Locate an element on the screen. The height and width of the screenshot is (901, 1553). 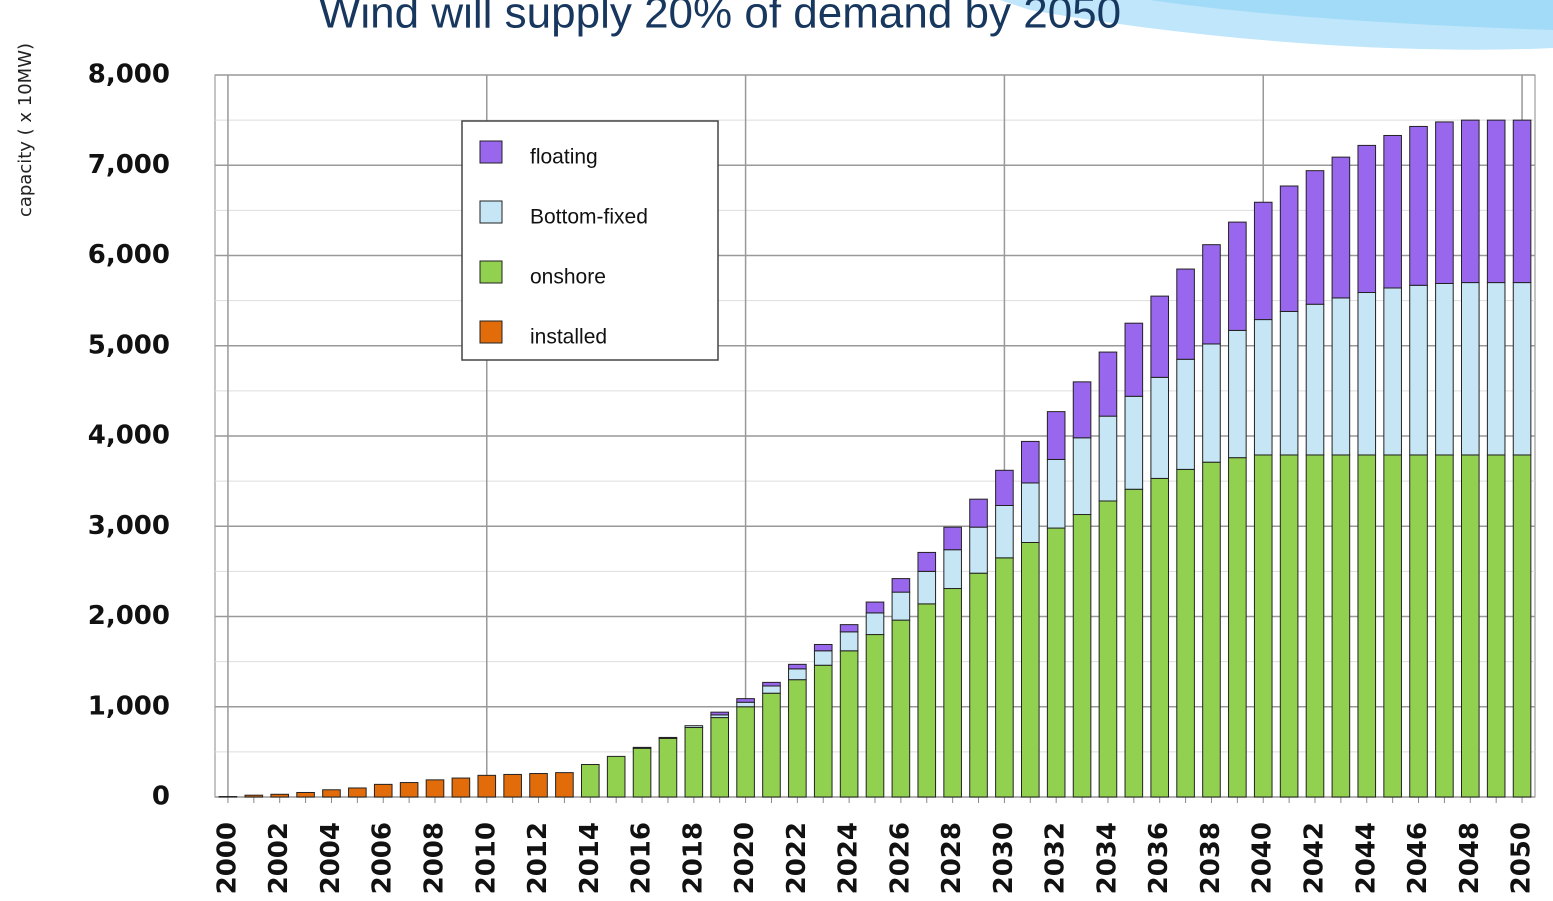
x-tick-label: 2050 is located at coordinates (1522, 858).